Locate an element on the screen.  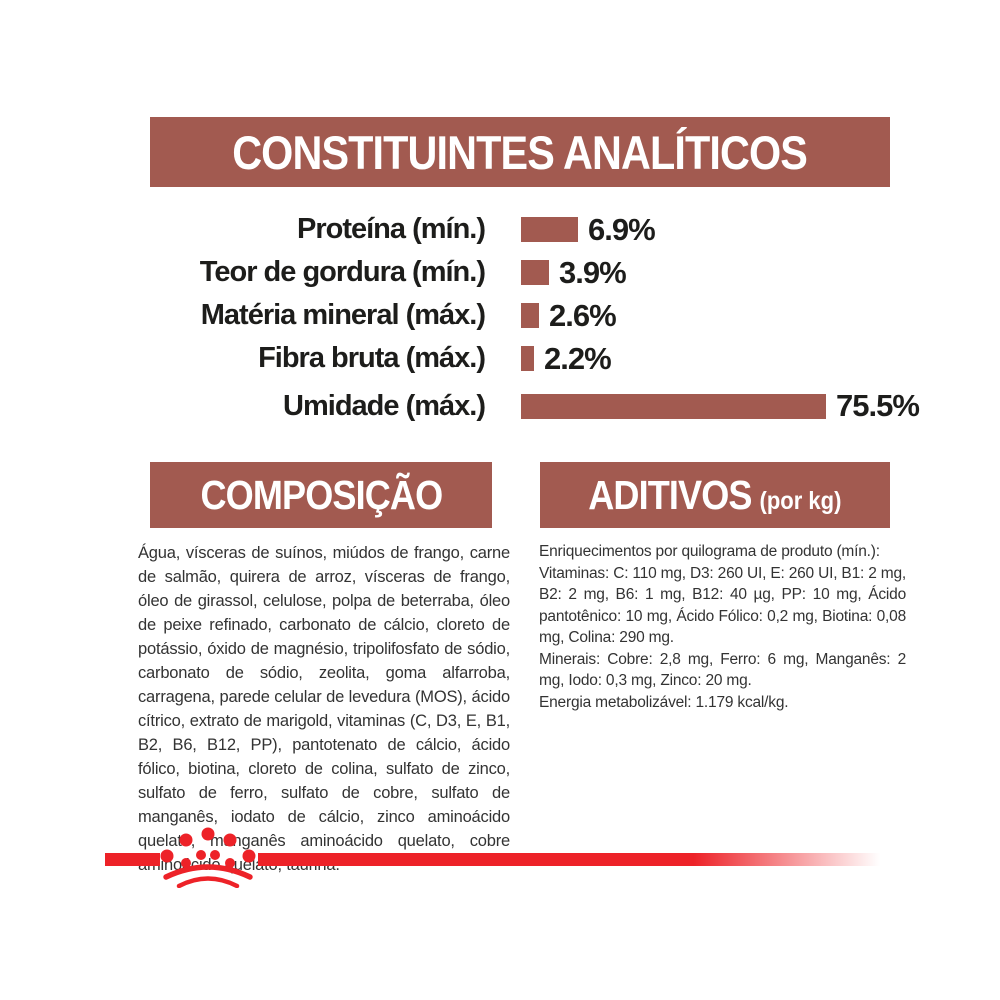
brand-rule-right is located at coordinates (569, 859).